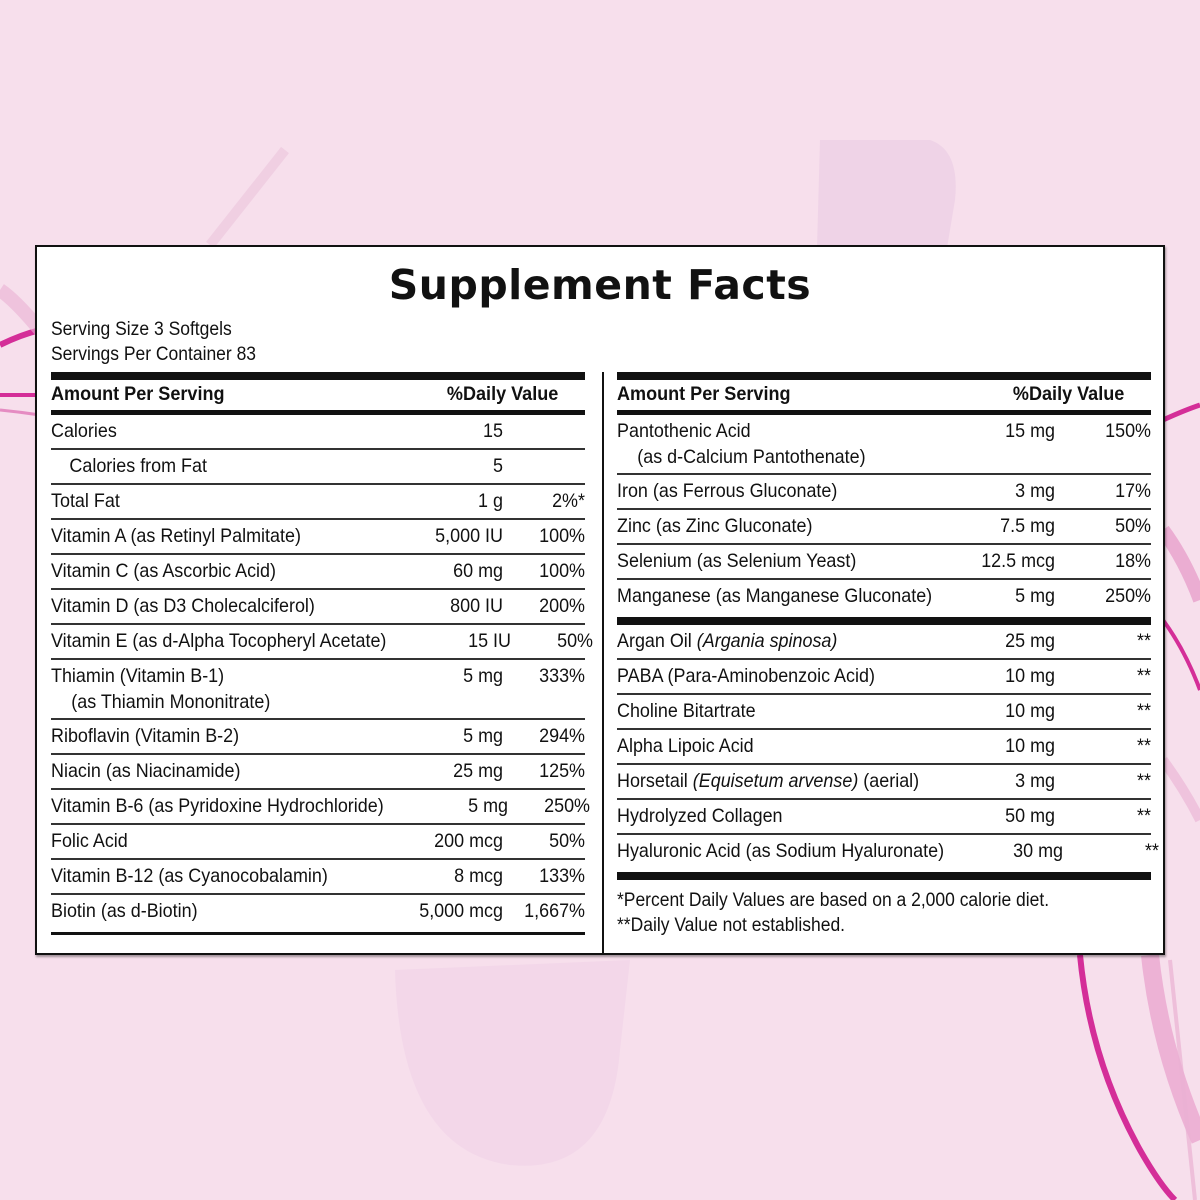 This screenshot has height=1200, width=1200. Describe the element at coordinates (318, 840) in the screenshot. I see `table-row: Folic Acid 200 mcg 50%` at that location.